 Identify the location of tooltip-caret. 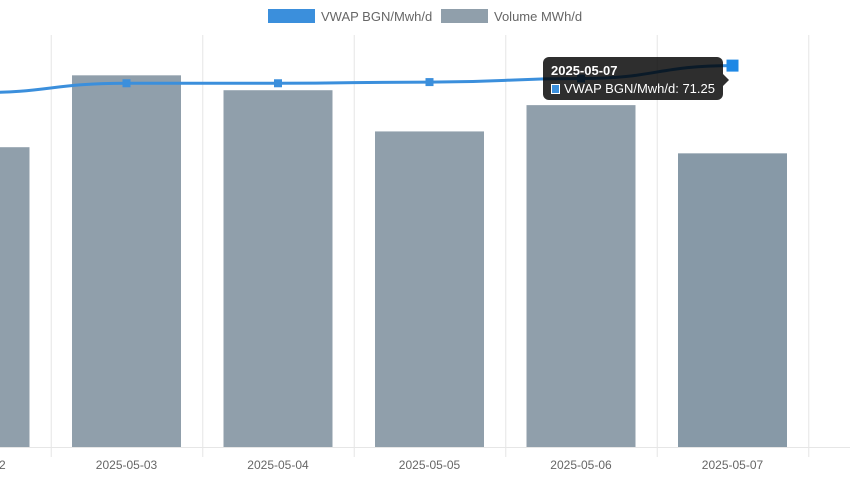
(726, 80).